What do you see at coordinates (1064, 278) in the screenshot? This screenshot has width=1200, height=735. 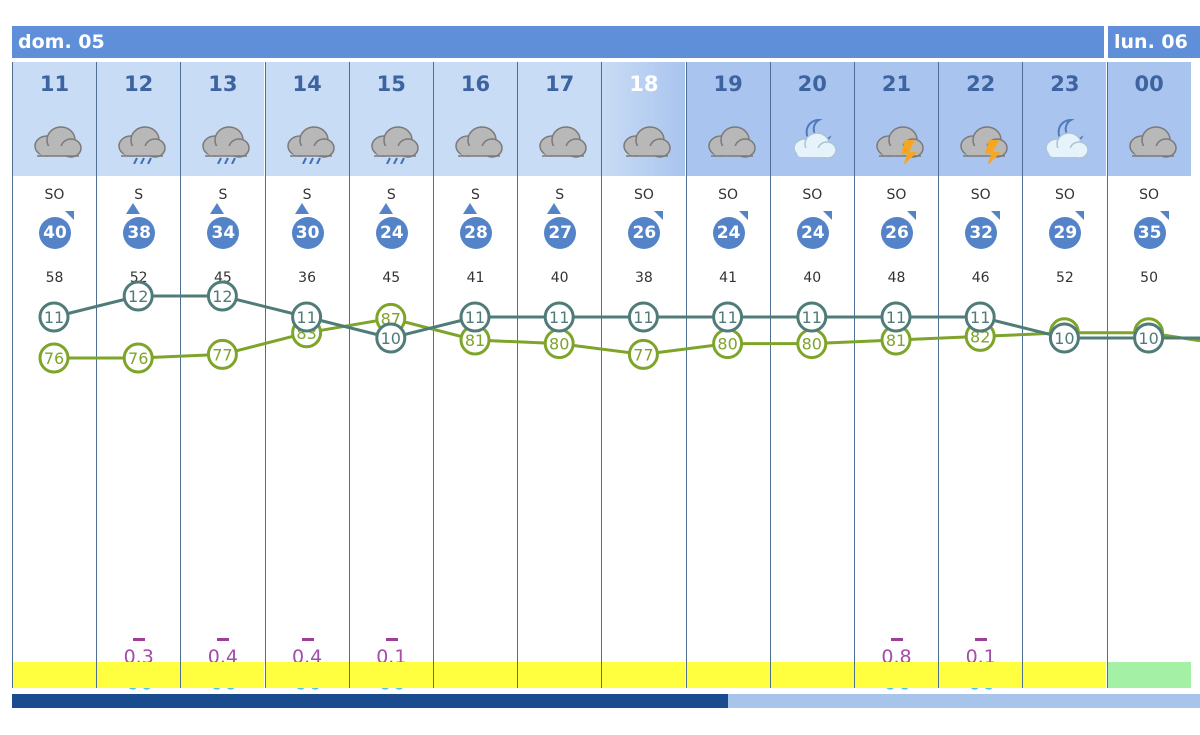 I see `wind-gust: 52` at bounding box center [1064, 278].